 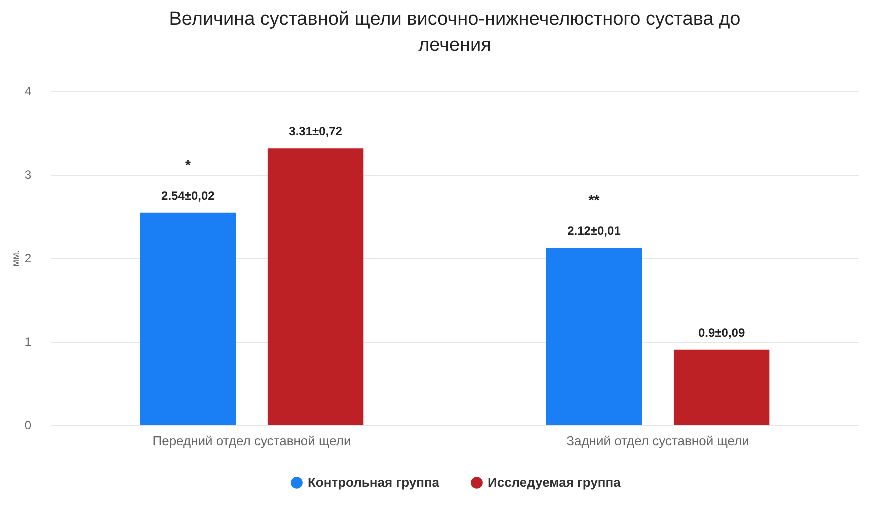 I want to click on x-tick-label: Задний отдел суставной щели, so click(x=658, y=441).